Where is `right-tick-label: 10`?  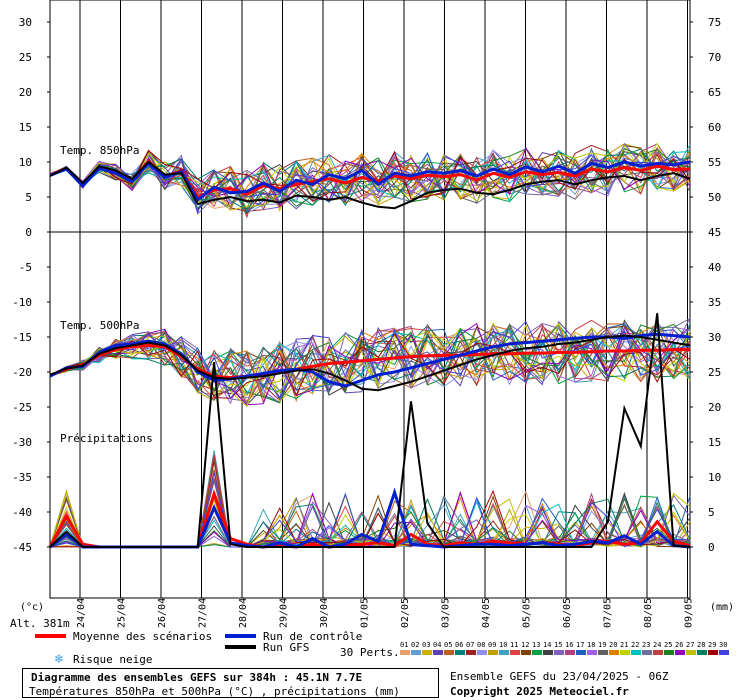 right-tick-label: 10 is located at coordinates (714, 477).